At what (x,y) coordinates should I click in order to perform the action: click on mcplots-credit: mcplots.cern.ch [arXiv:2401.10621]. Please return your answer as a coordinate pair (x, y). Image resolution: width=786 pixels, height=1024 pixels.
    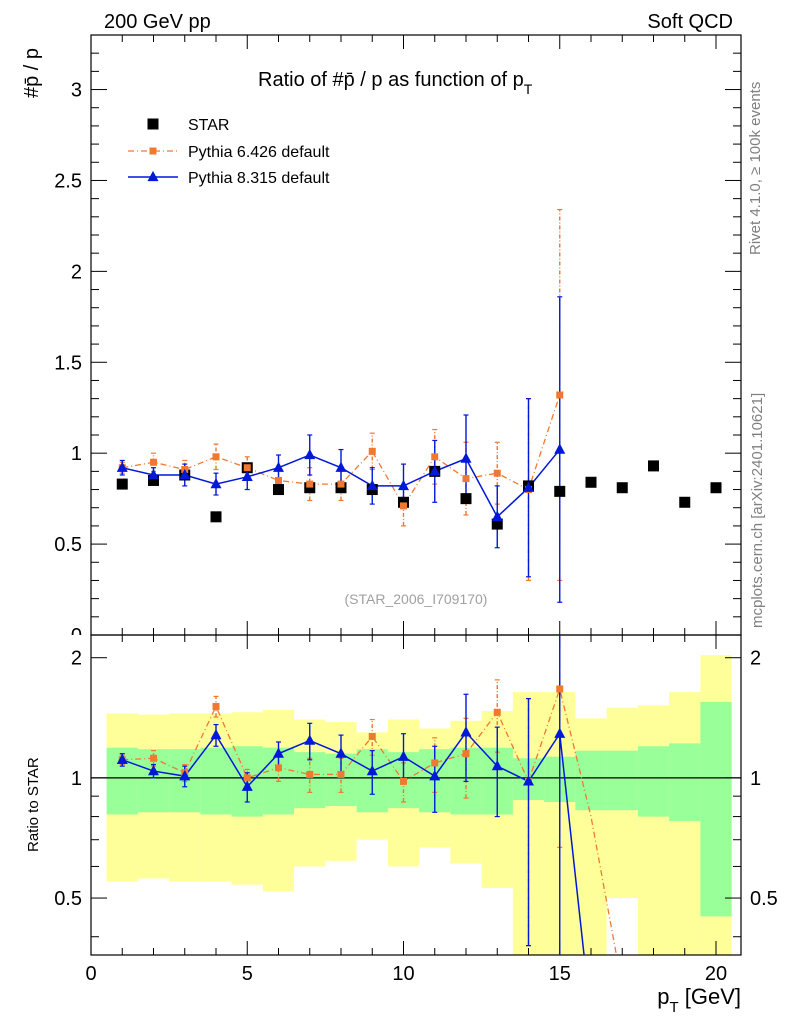
    Looking at the image, I should click on (757, 510).